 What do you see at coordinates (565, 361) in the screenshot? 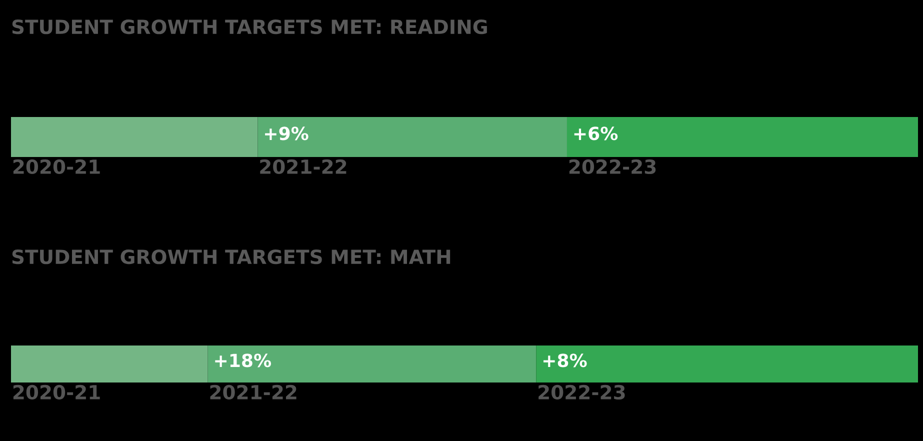
I see `annotation: +8%` at bounding box center [565, 361].